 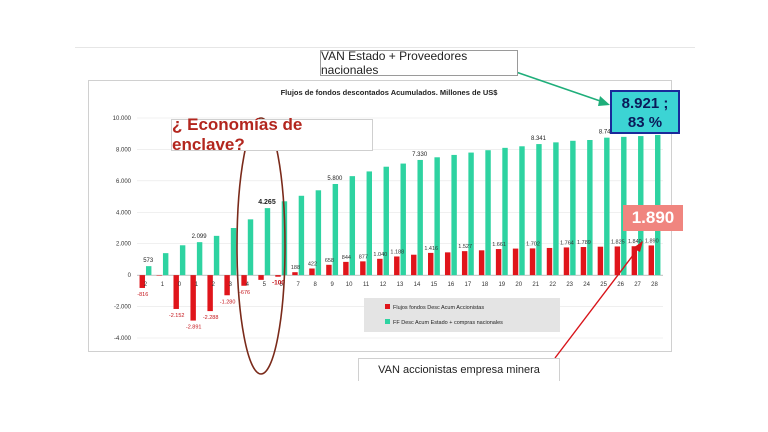 What do you see at coordinates (366, 285) in the screenshot?
I see `x-tick-label: 11` at bounding box center [366, 285].